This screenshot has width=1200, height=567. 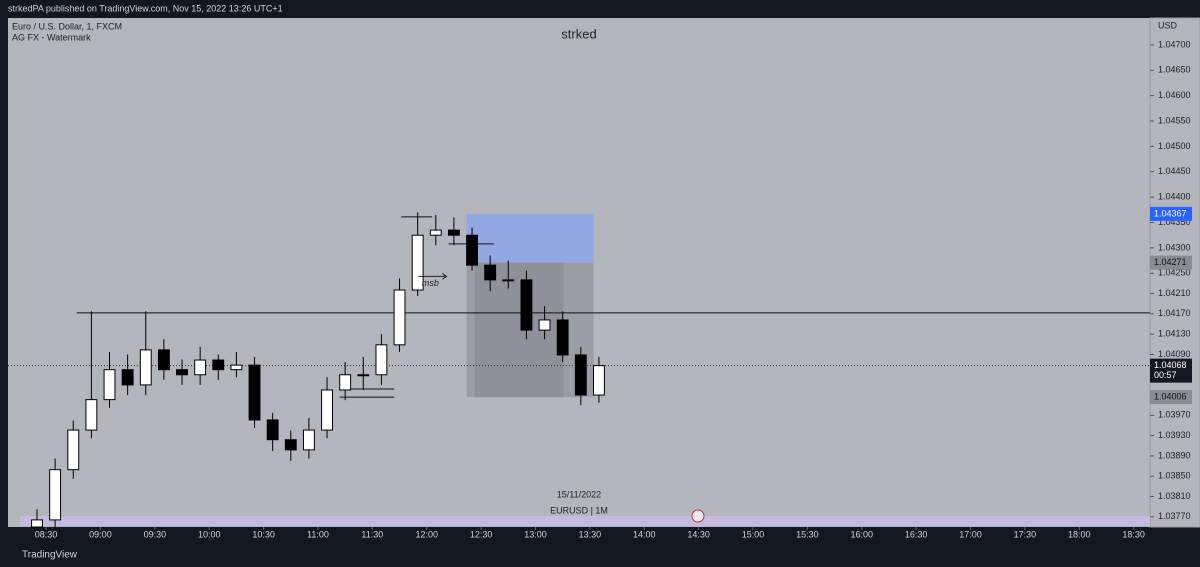 What do you see at coordinates (1174, 120) in the screenshot?
I see `y-tick-label: 1.04550` at bounding box center [1174, 120].